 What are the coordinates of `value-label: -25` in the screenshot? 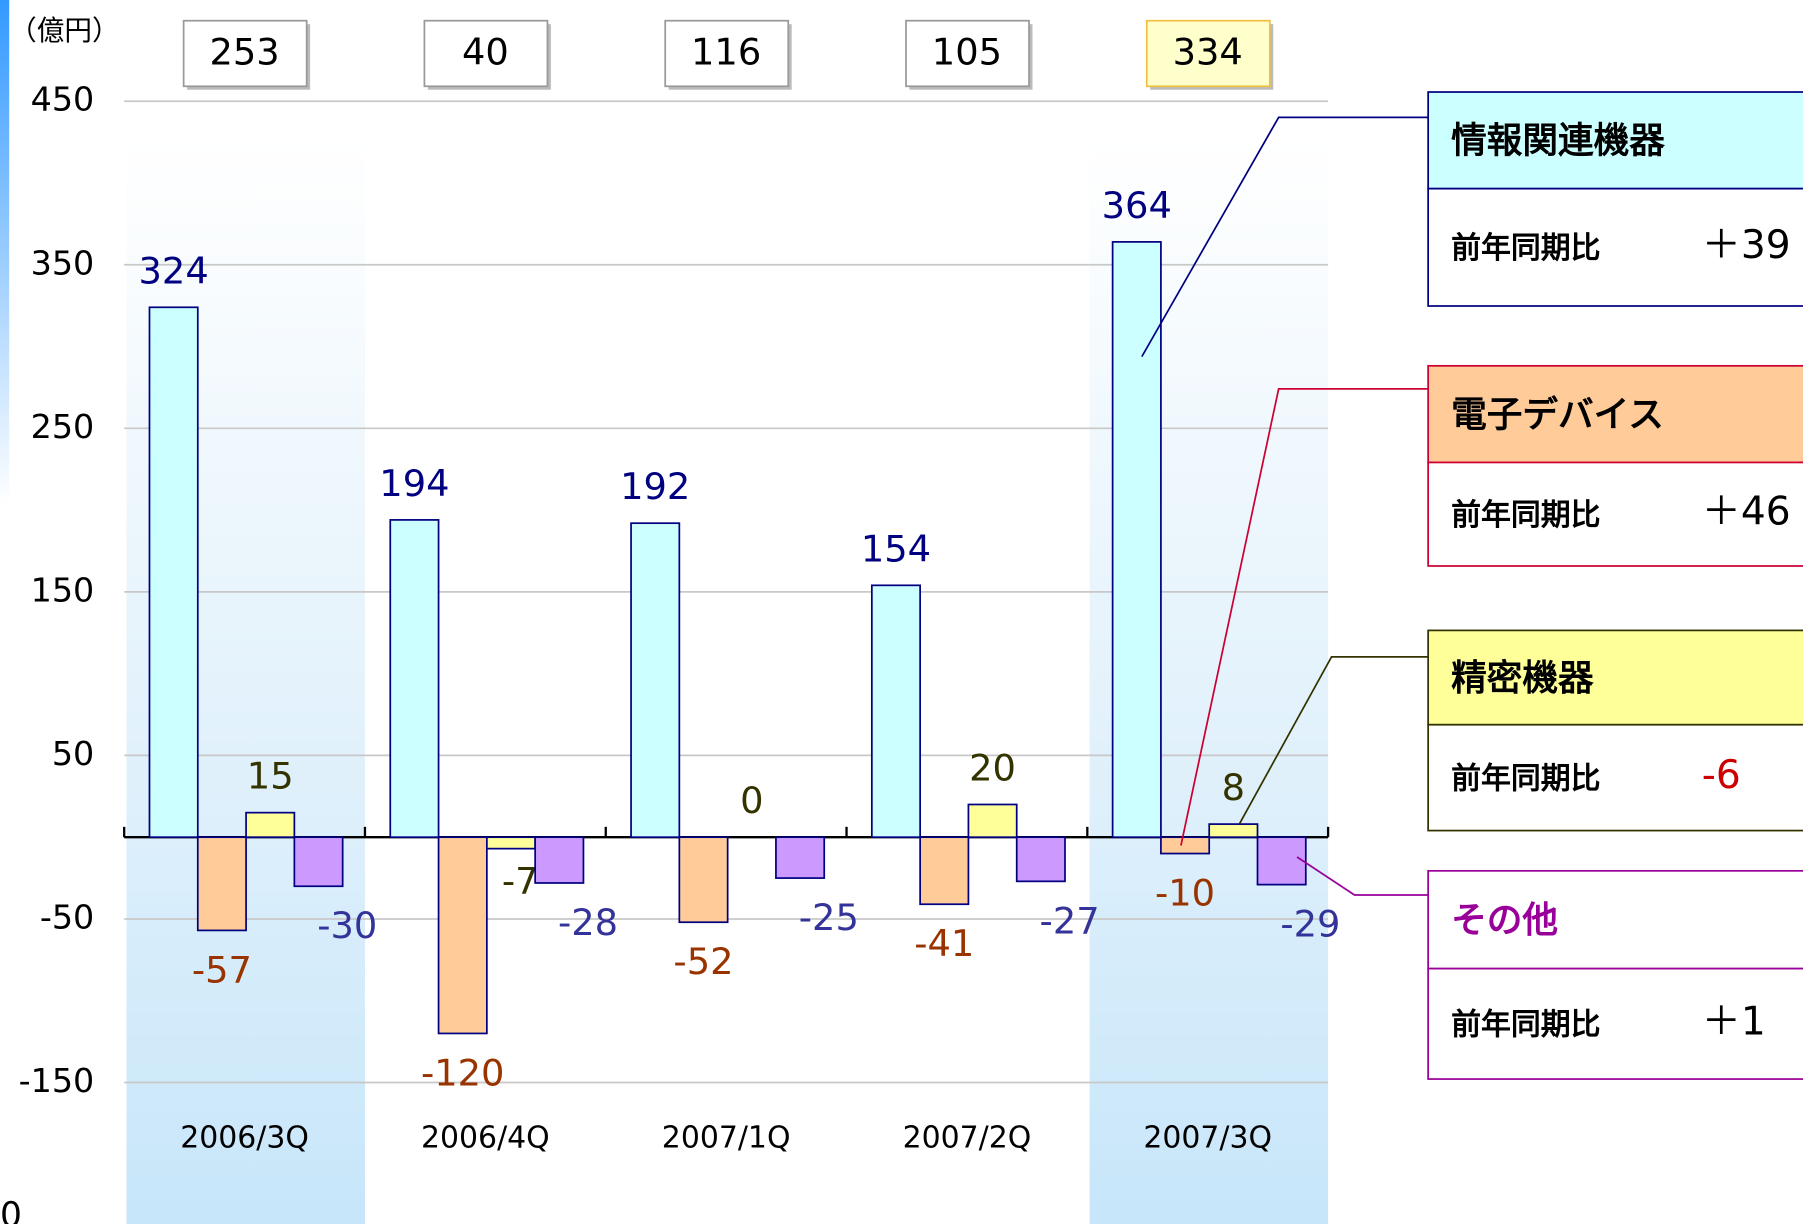 It's located at (829, 917).